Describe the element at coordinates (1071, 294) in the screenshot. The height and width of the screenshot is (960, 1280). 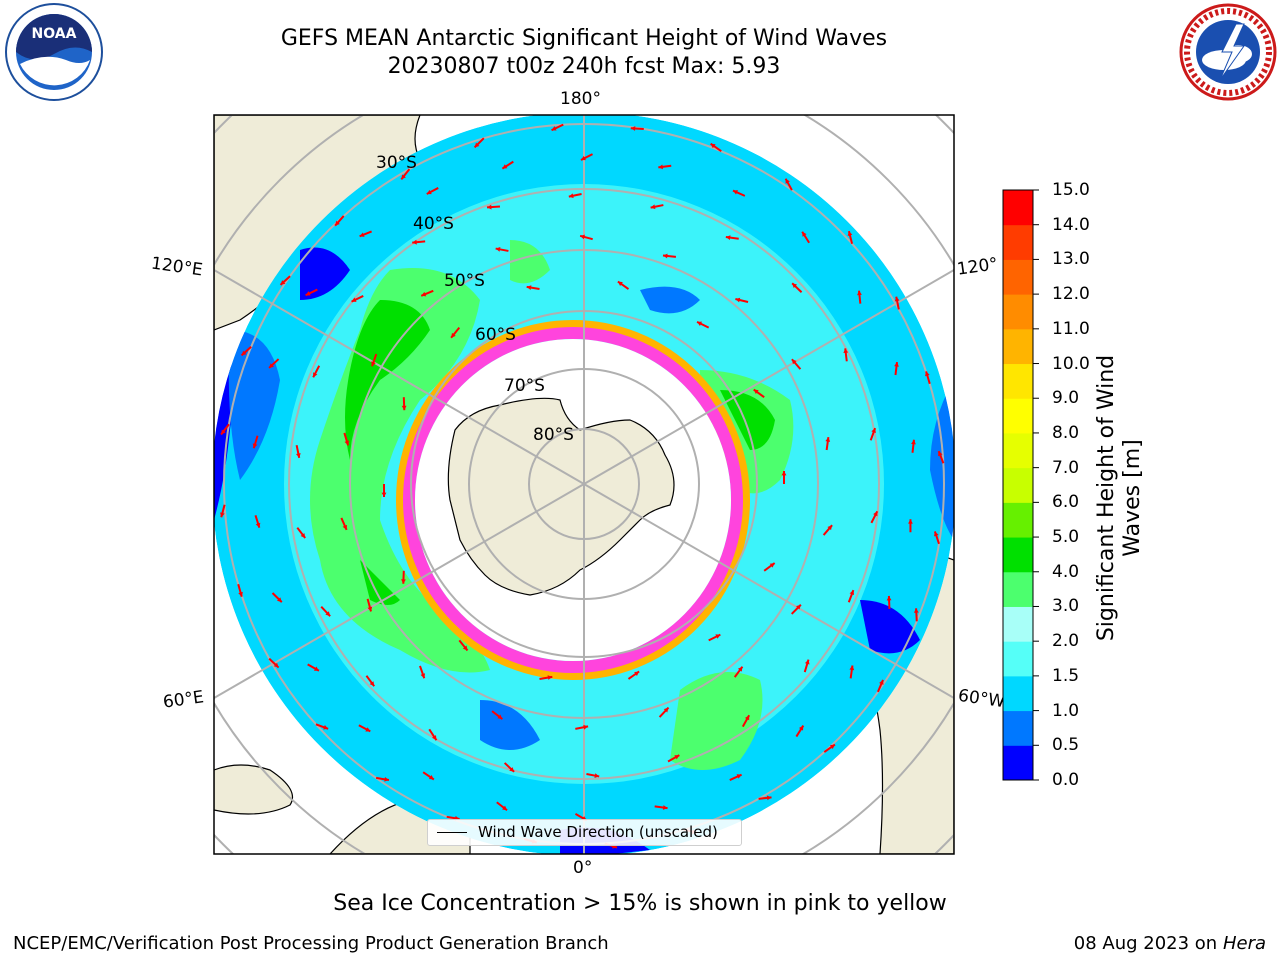
I see `colorbar-tick-label: 12.0` at that location.